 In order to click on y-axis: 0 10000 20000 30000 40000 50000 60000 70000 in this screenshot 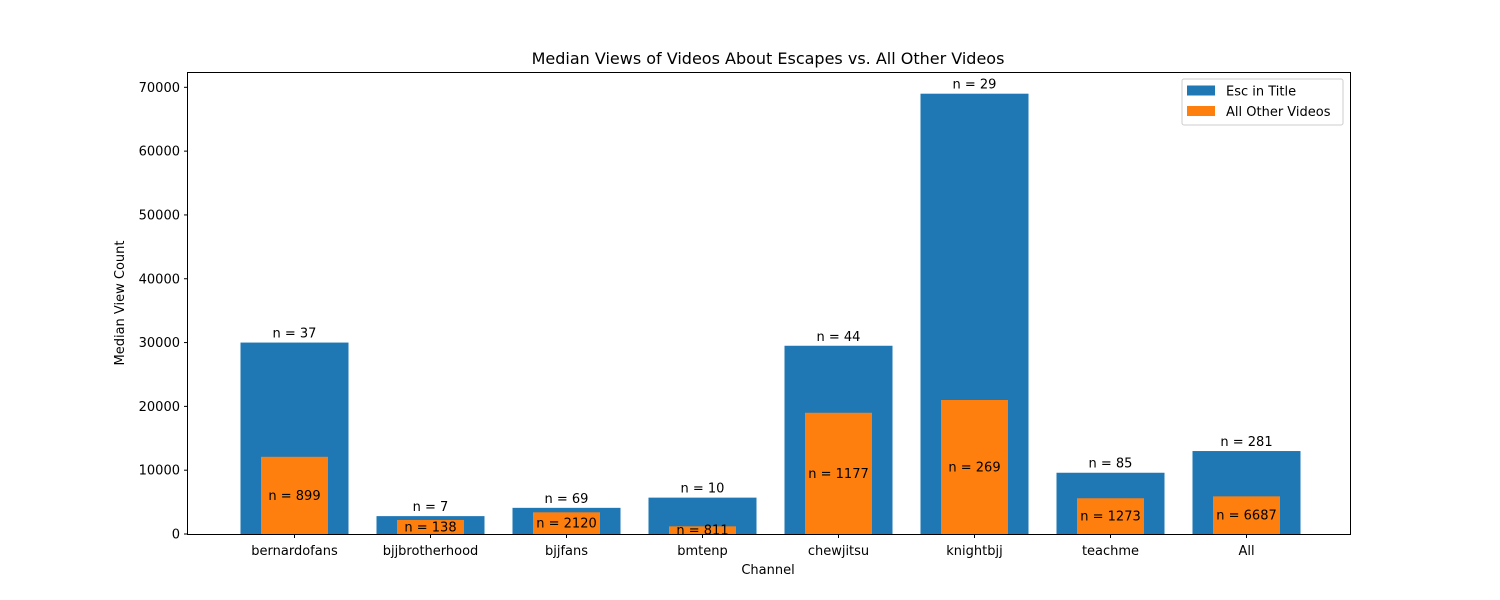, I will do `click(163, 312)`.